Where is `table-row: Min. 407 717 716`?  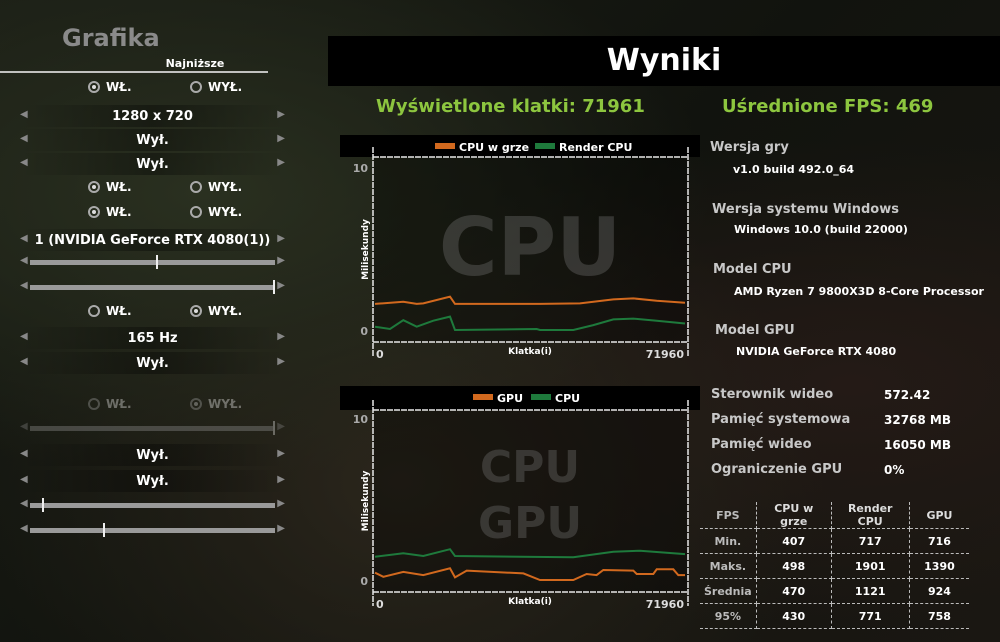 table-row: Min. 407 717 716 is located at coordinates (835, 541).